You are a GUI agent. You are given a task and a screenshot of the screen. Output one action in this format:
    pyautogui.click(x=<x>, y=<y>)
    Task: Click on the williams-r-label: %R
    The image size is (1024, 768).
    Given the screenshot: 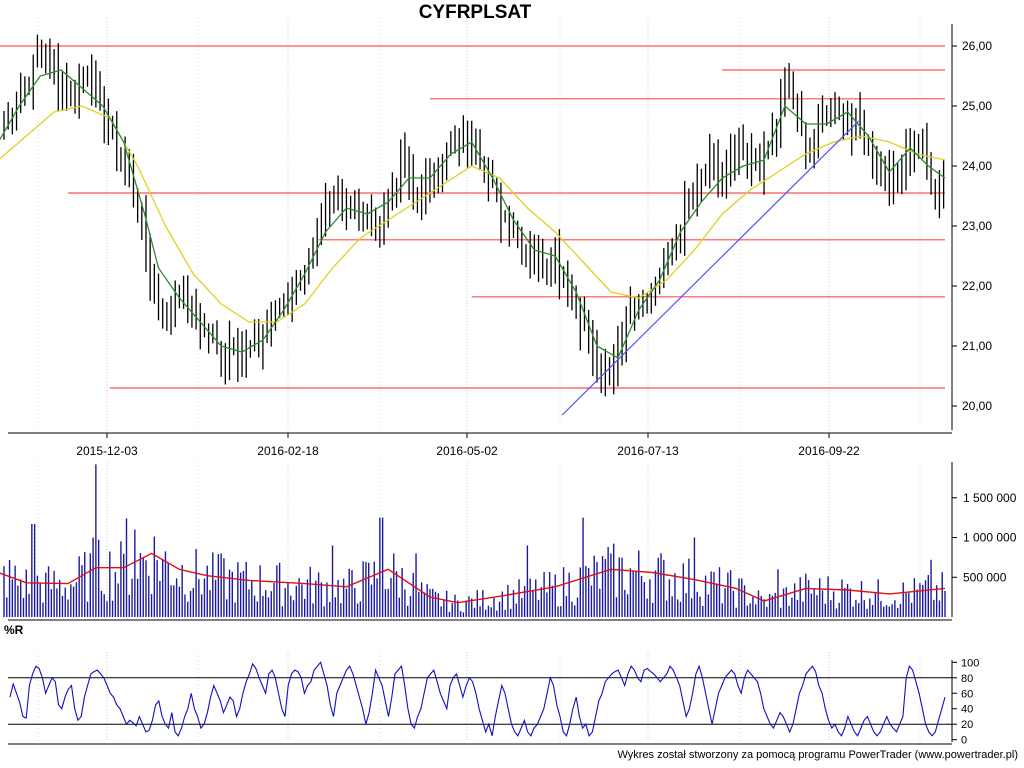 What is the action you would take?
    pyautogui.click(x=14, y=630)
    